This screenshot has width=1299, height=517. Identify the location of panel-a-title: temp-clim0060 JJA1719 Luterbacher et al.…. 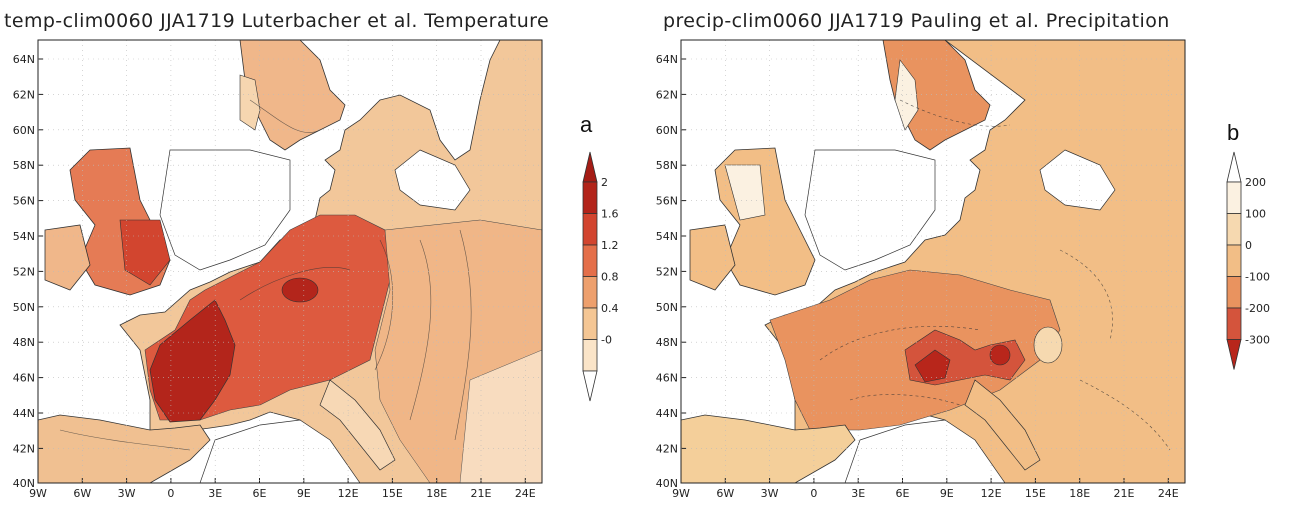
(277, 21).